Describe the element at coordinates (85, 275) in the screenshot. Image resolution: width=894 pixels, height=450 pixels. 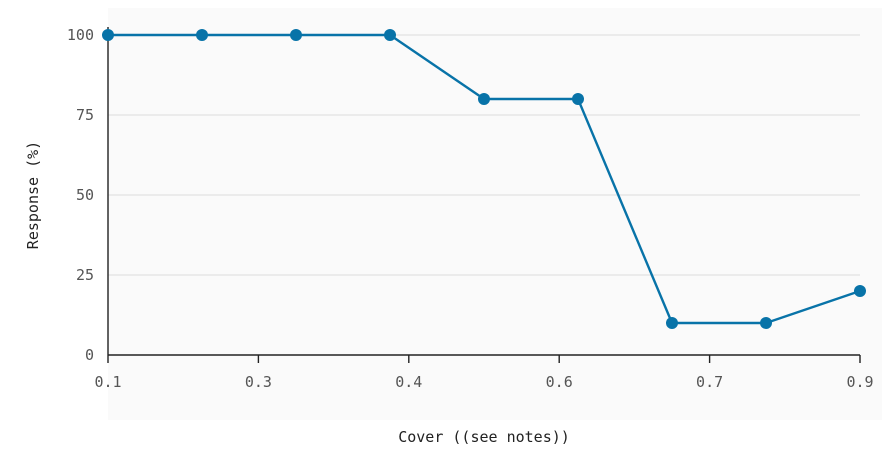
I see `y-tick-label: 25` at that location.